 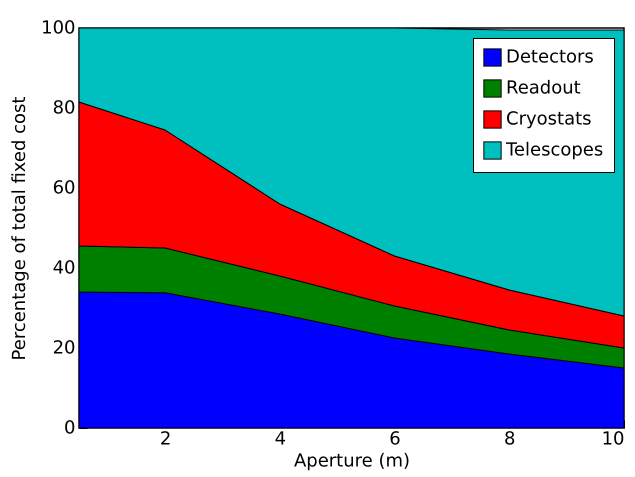 I want to click on x-tick-label: 8, so click(x=510, y=439).